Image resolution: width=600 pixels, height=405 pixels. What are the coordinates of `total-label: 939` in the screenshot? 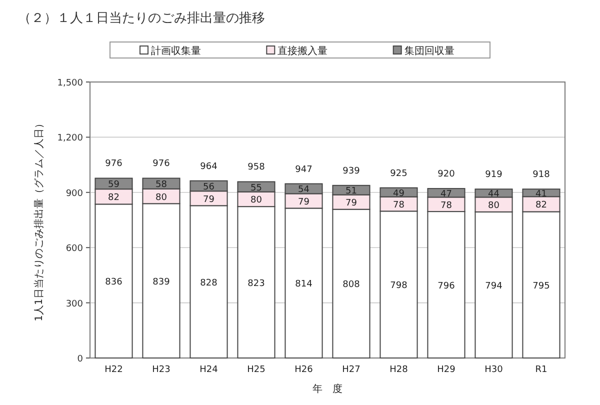 It's located at (351, 171).